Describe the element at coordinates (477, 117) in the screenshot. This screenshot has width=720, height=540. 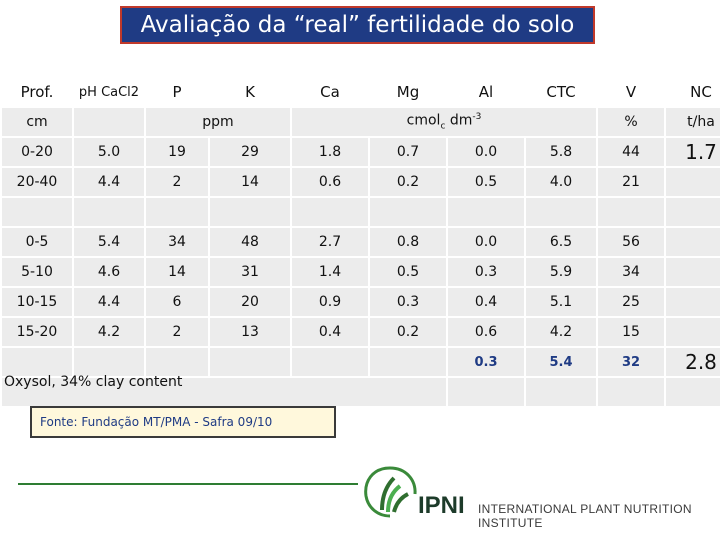
I see `unit-cmol-sup: -3` at that location.